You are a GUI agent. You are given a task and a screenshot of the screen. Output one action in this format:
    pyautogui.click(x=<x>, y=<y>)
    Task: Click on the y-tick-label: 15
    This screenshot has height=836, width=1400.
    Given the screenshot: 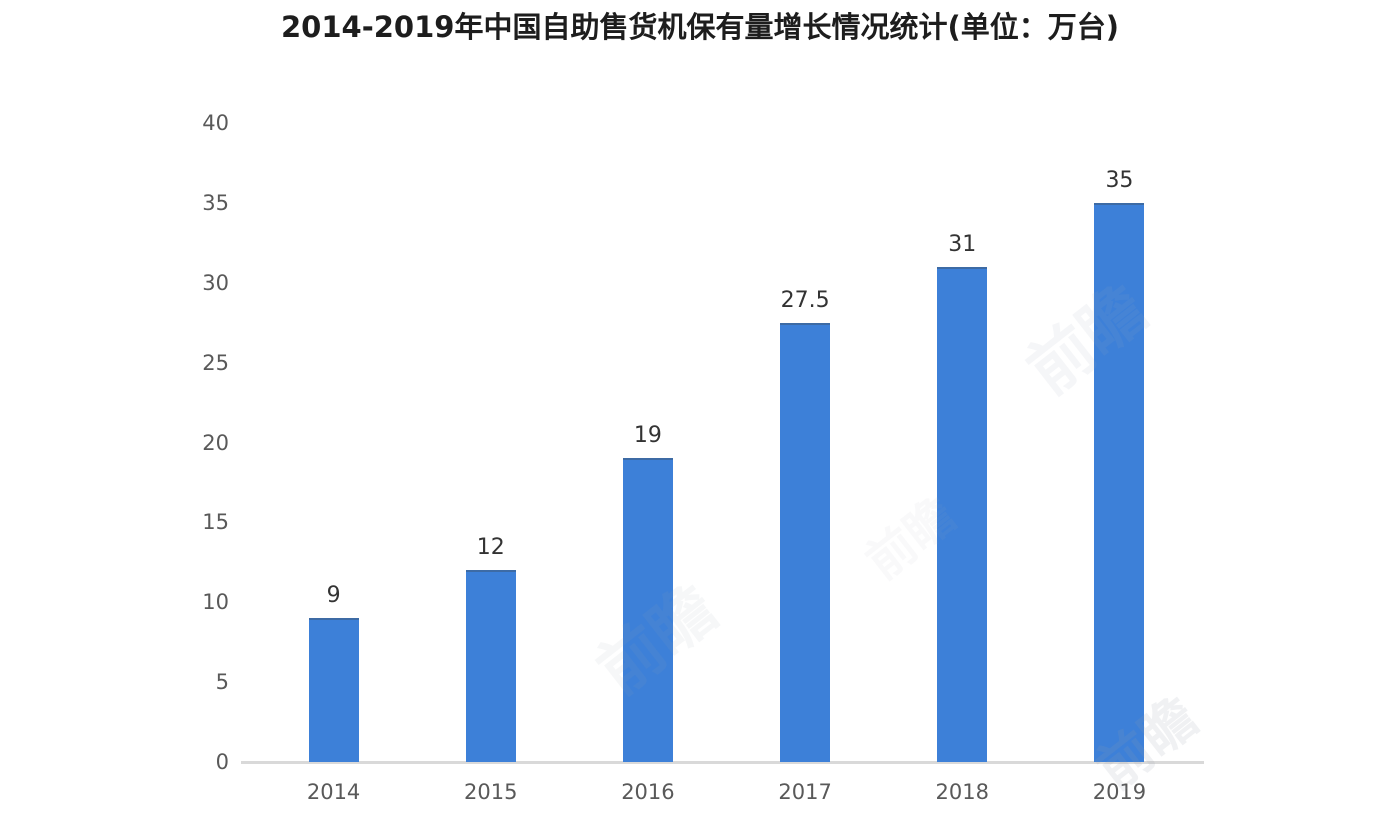 What is the action you would take?
    pyautogui.click(x=215, y=522)
    